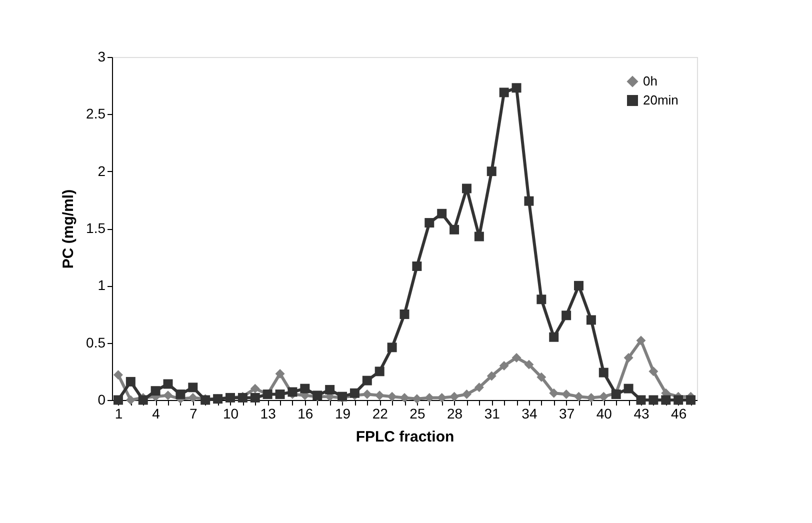 The height and width of the screenshot is (523, 812). I want to click on x-tick-label: 16, so click(306, 414).